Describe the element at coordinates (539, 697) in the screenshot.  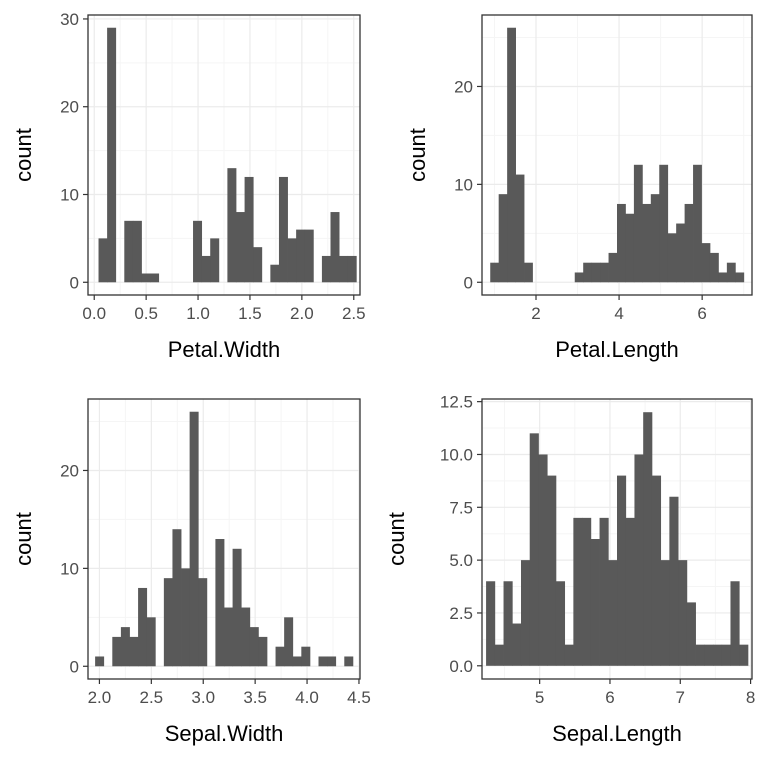
I see `x-tick-label: 5` at that location.